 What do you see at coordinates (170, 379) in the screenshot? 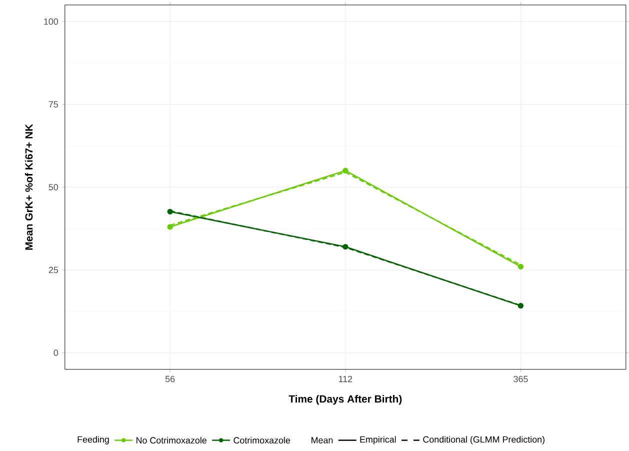
I see `x-tick-label: 56` at bounding box center [170, 379].